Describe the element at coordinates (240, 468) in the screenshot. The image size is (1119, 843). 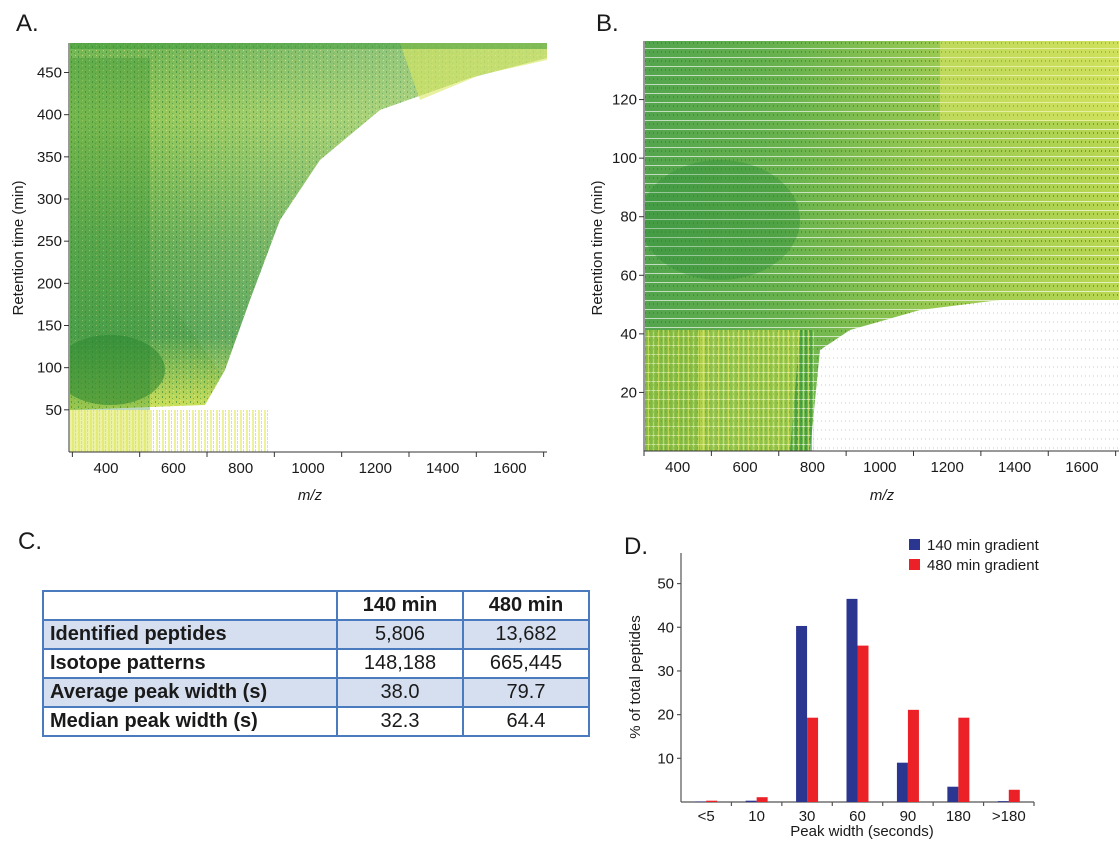
I see `heatmap-a-x-tick-label: 800` at that location.